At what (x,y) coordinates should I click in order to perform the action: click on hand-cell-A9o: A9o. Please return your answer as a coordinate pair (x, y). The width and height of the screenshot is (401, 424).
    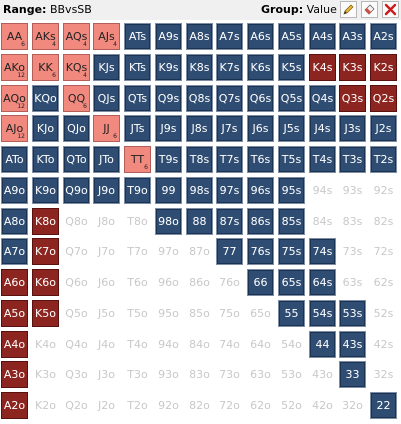
    Looking at the image, I should click on (14, 190).